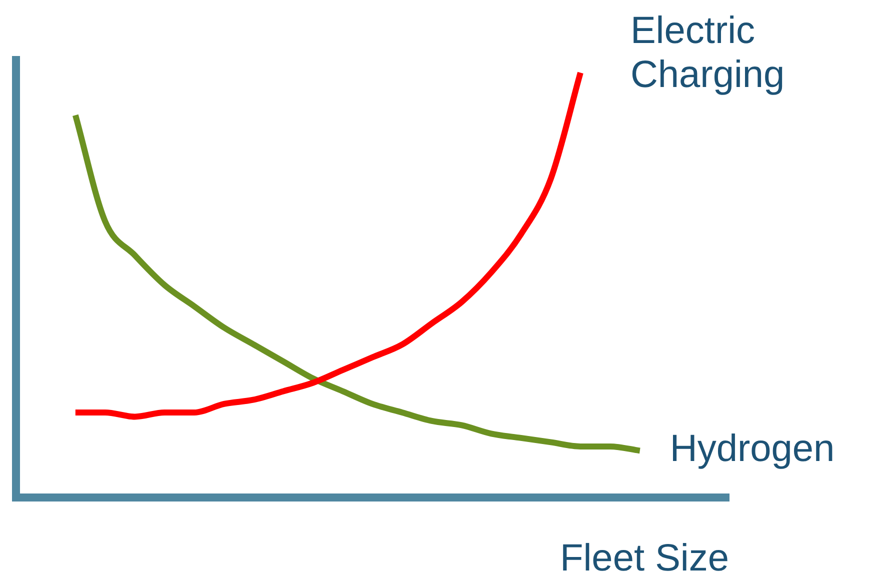  I want to click on x-axis-title: Fleet Size, so click(644, 559).